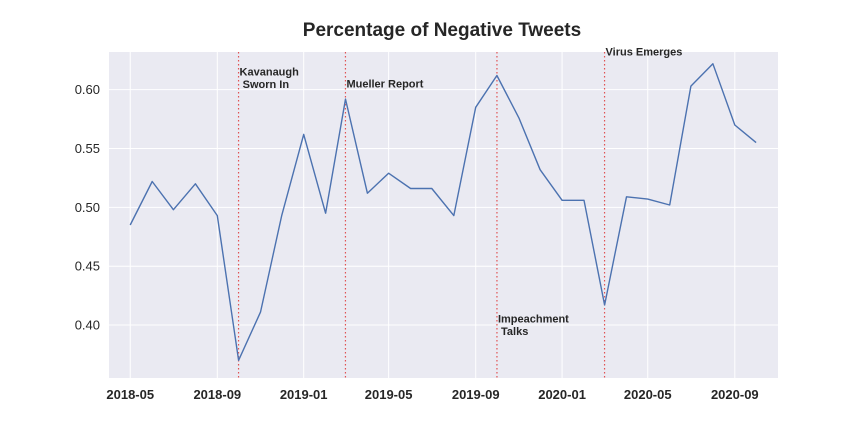  I want to click on y-tick-label: 0.40, so click(87, 325).